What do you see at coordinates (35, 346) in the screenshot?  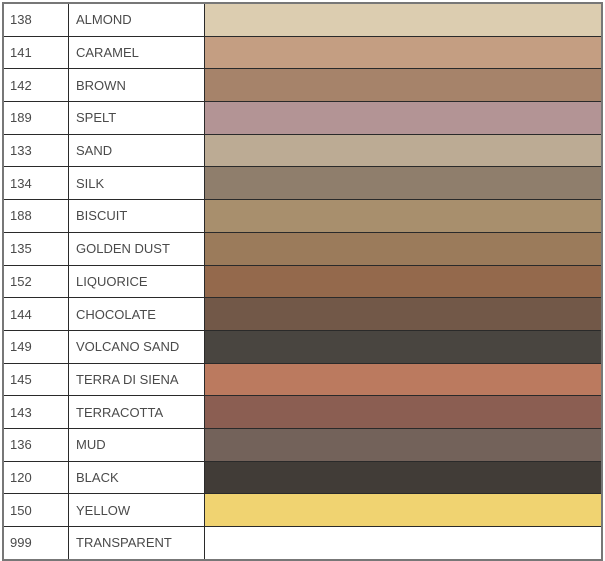 I see `color-code: 149` at bounding box center [35, 346].